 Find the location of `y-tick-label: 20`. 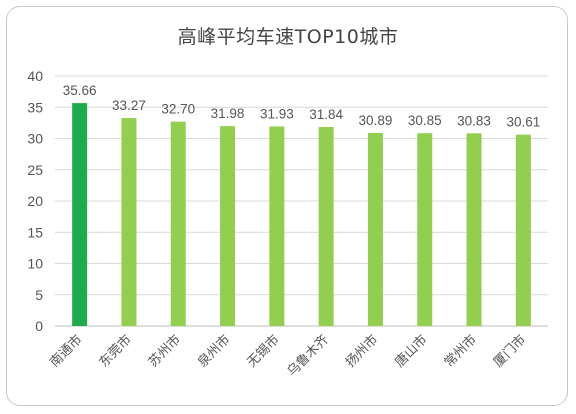

y-tick-label: 20 is located at coordinates (35, 201).